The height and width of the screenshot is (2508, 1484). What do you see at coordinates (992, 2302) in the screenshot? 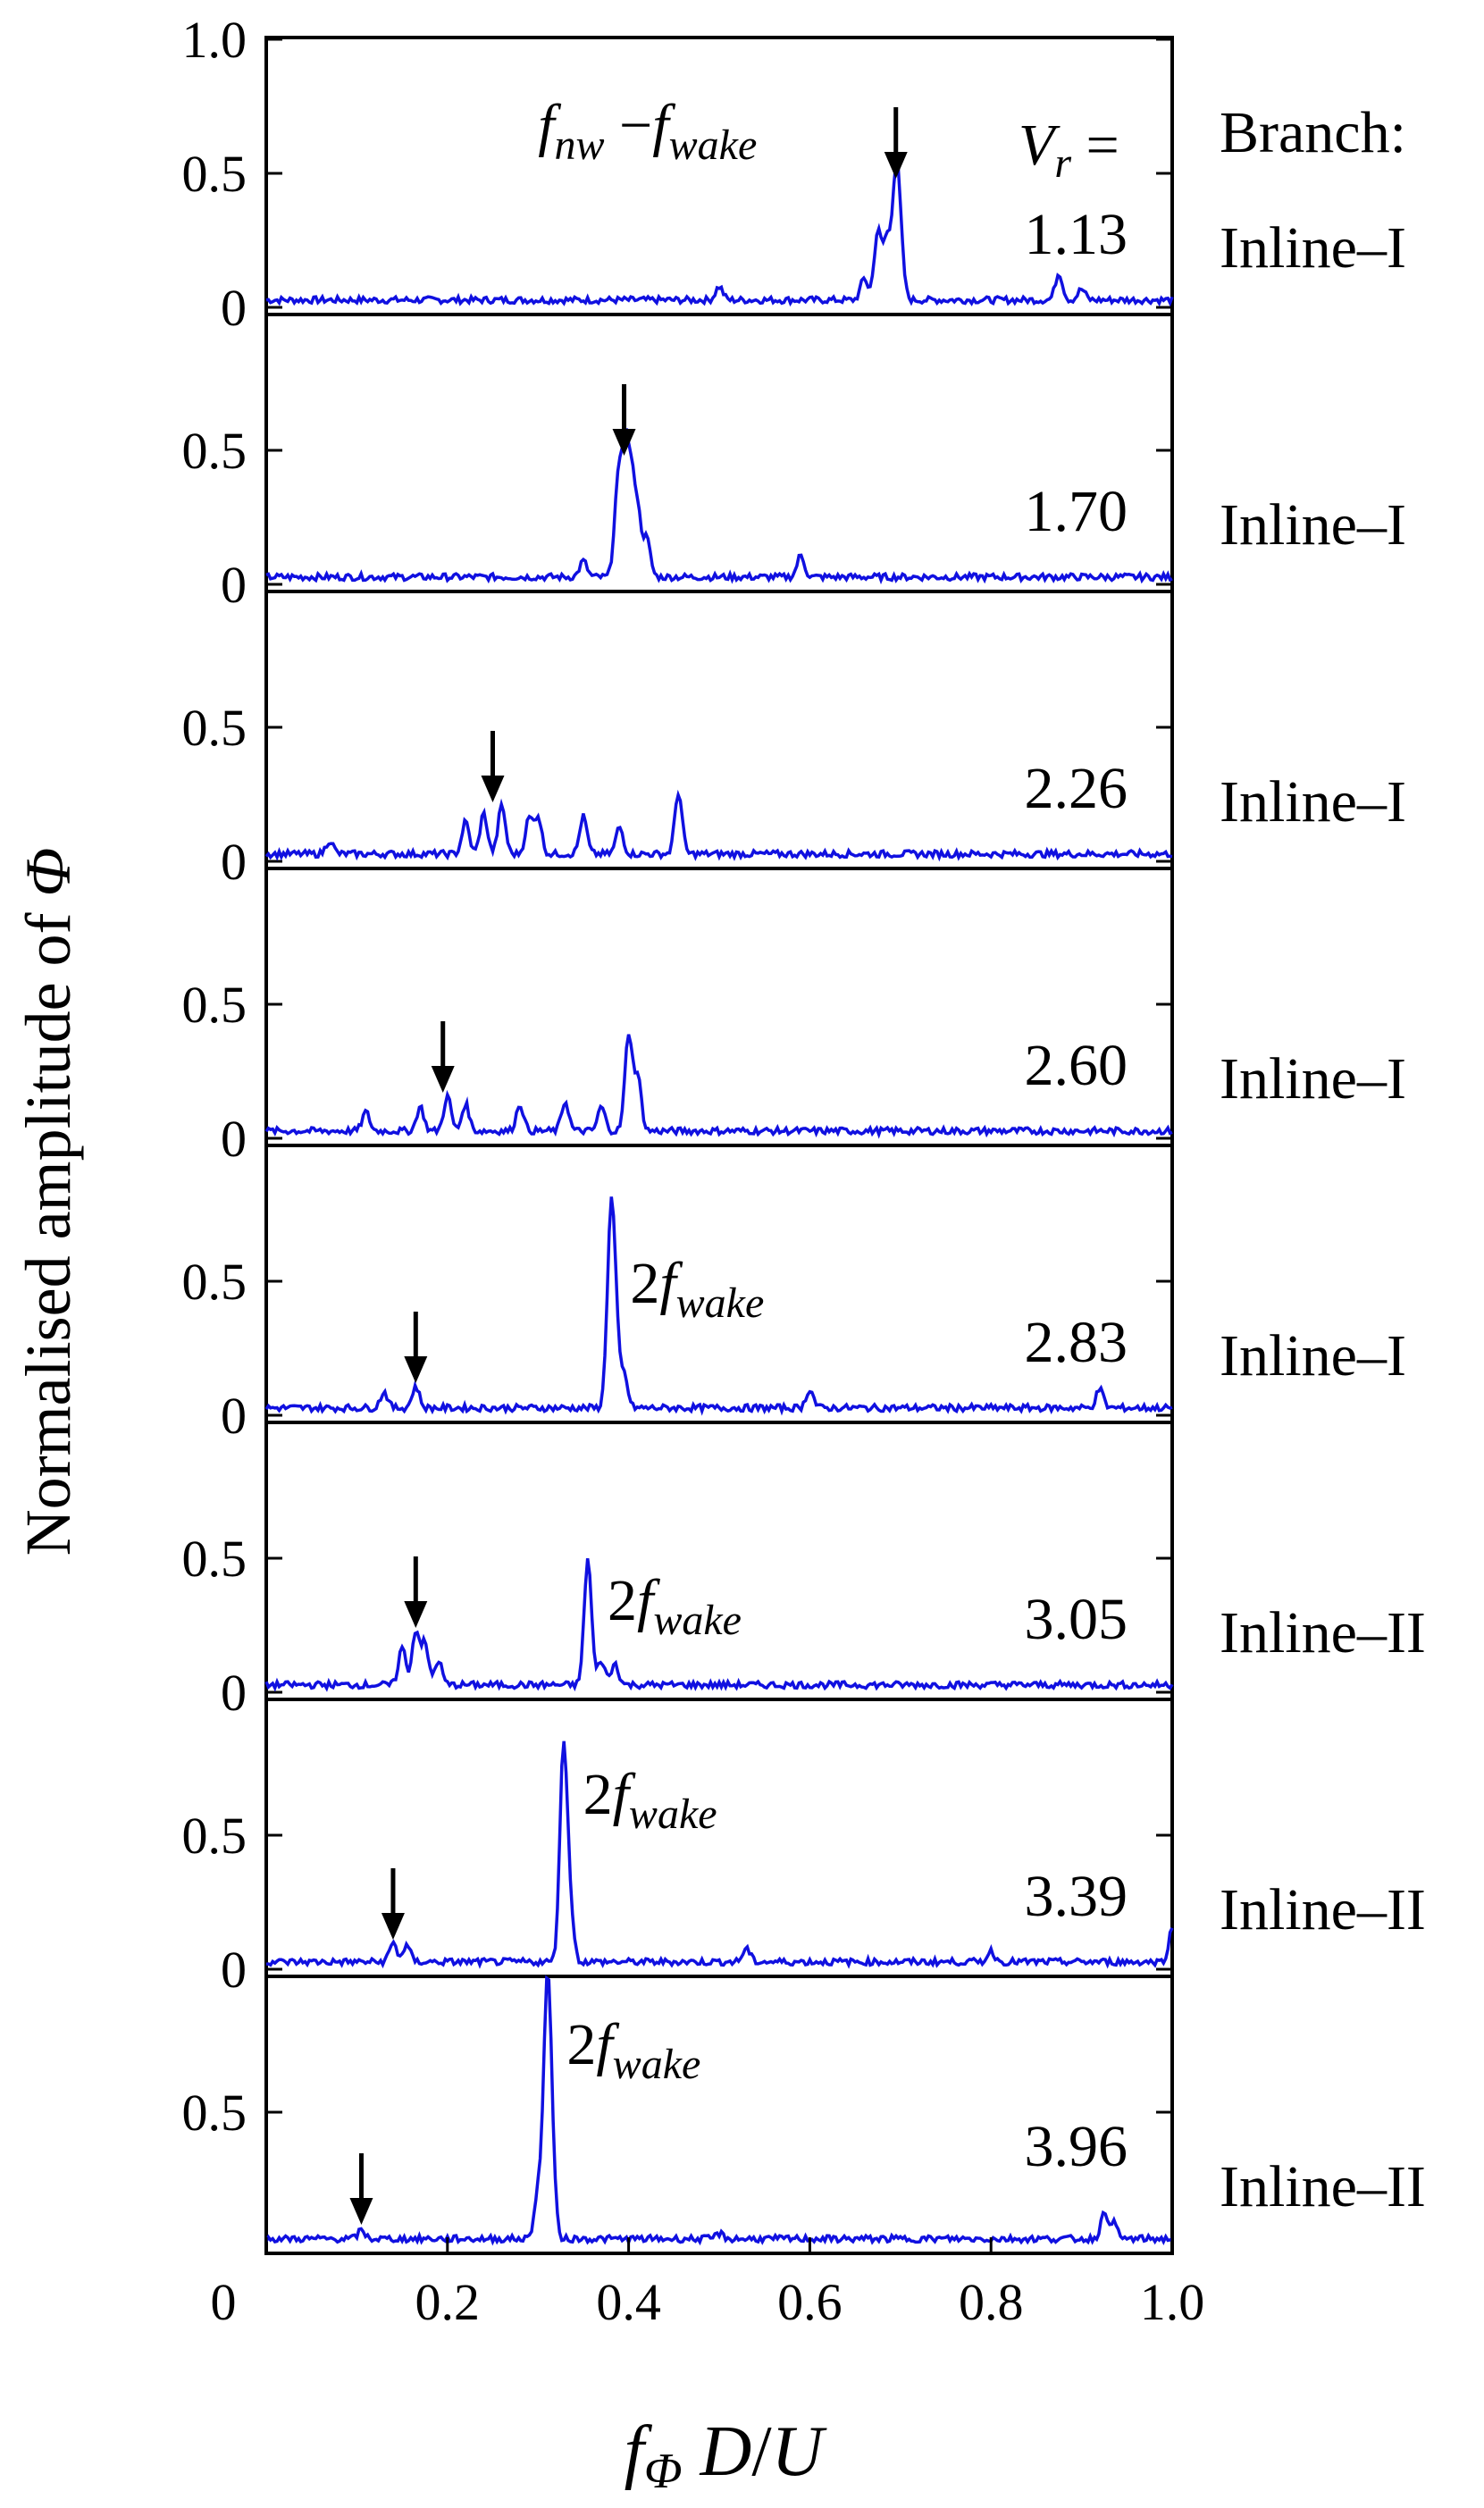
I see `x-tick-label: 0.8` at bounding box center [992, 2302].